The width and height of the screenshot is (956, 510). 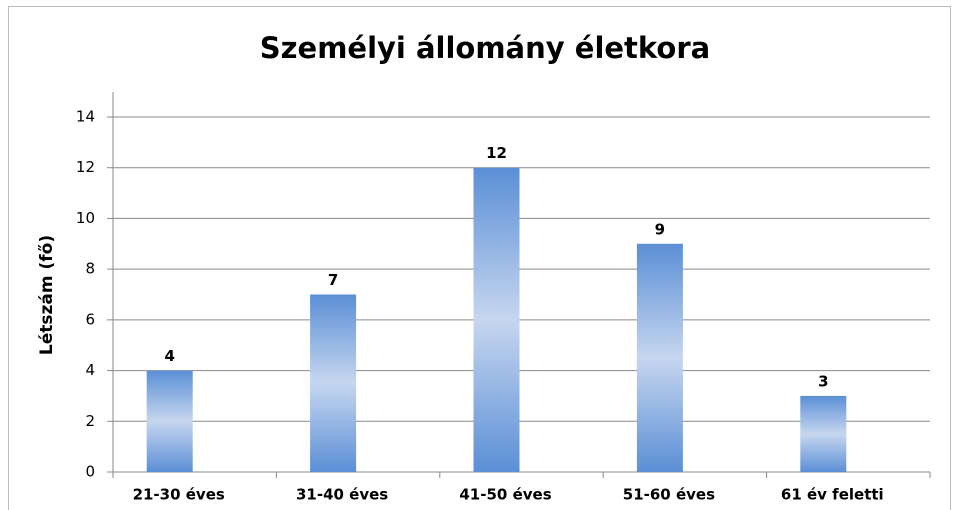 I want to click on y-tick-label: 6, so click(x=90, y=319).